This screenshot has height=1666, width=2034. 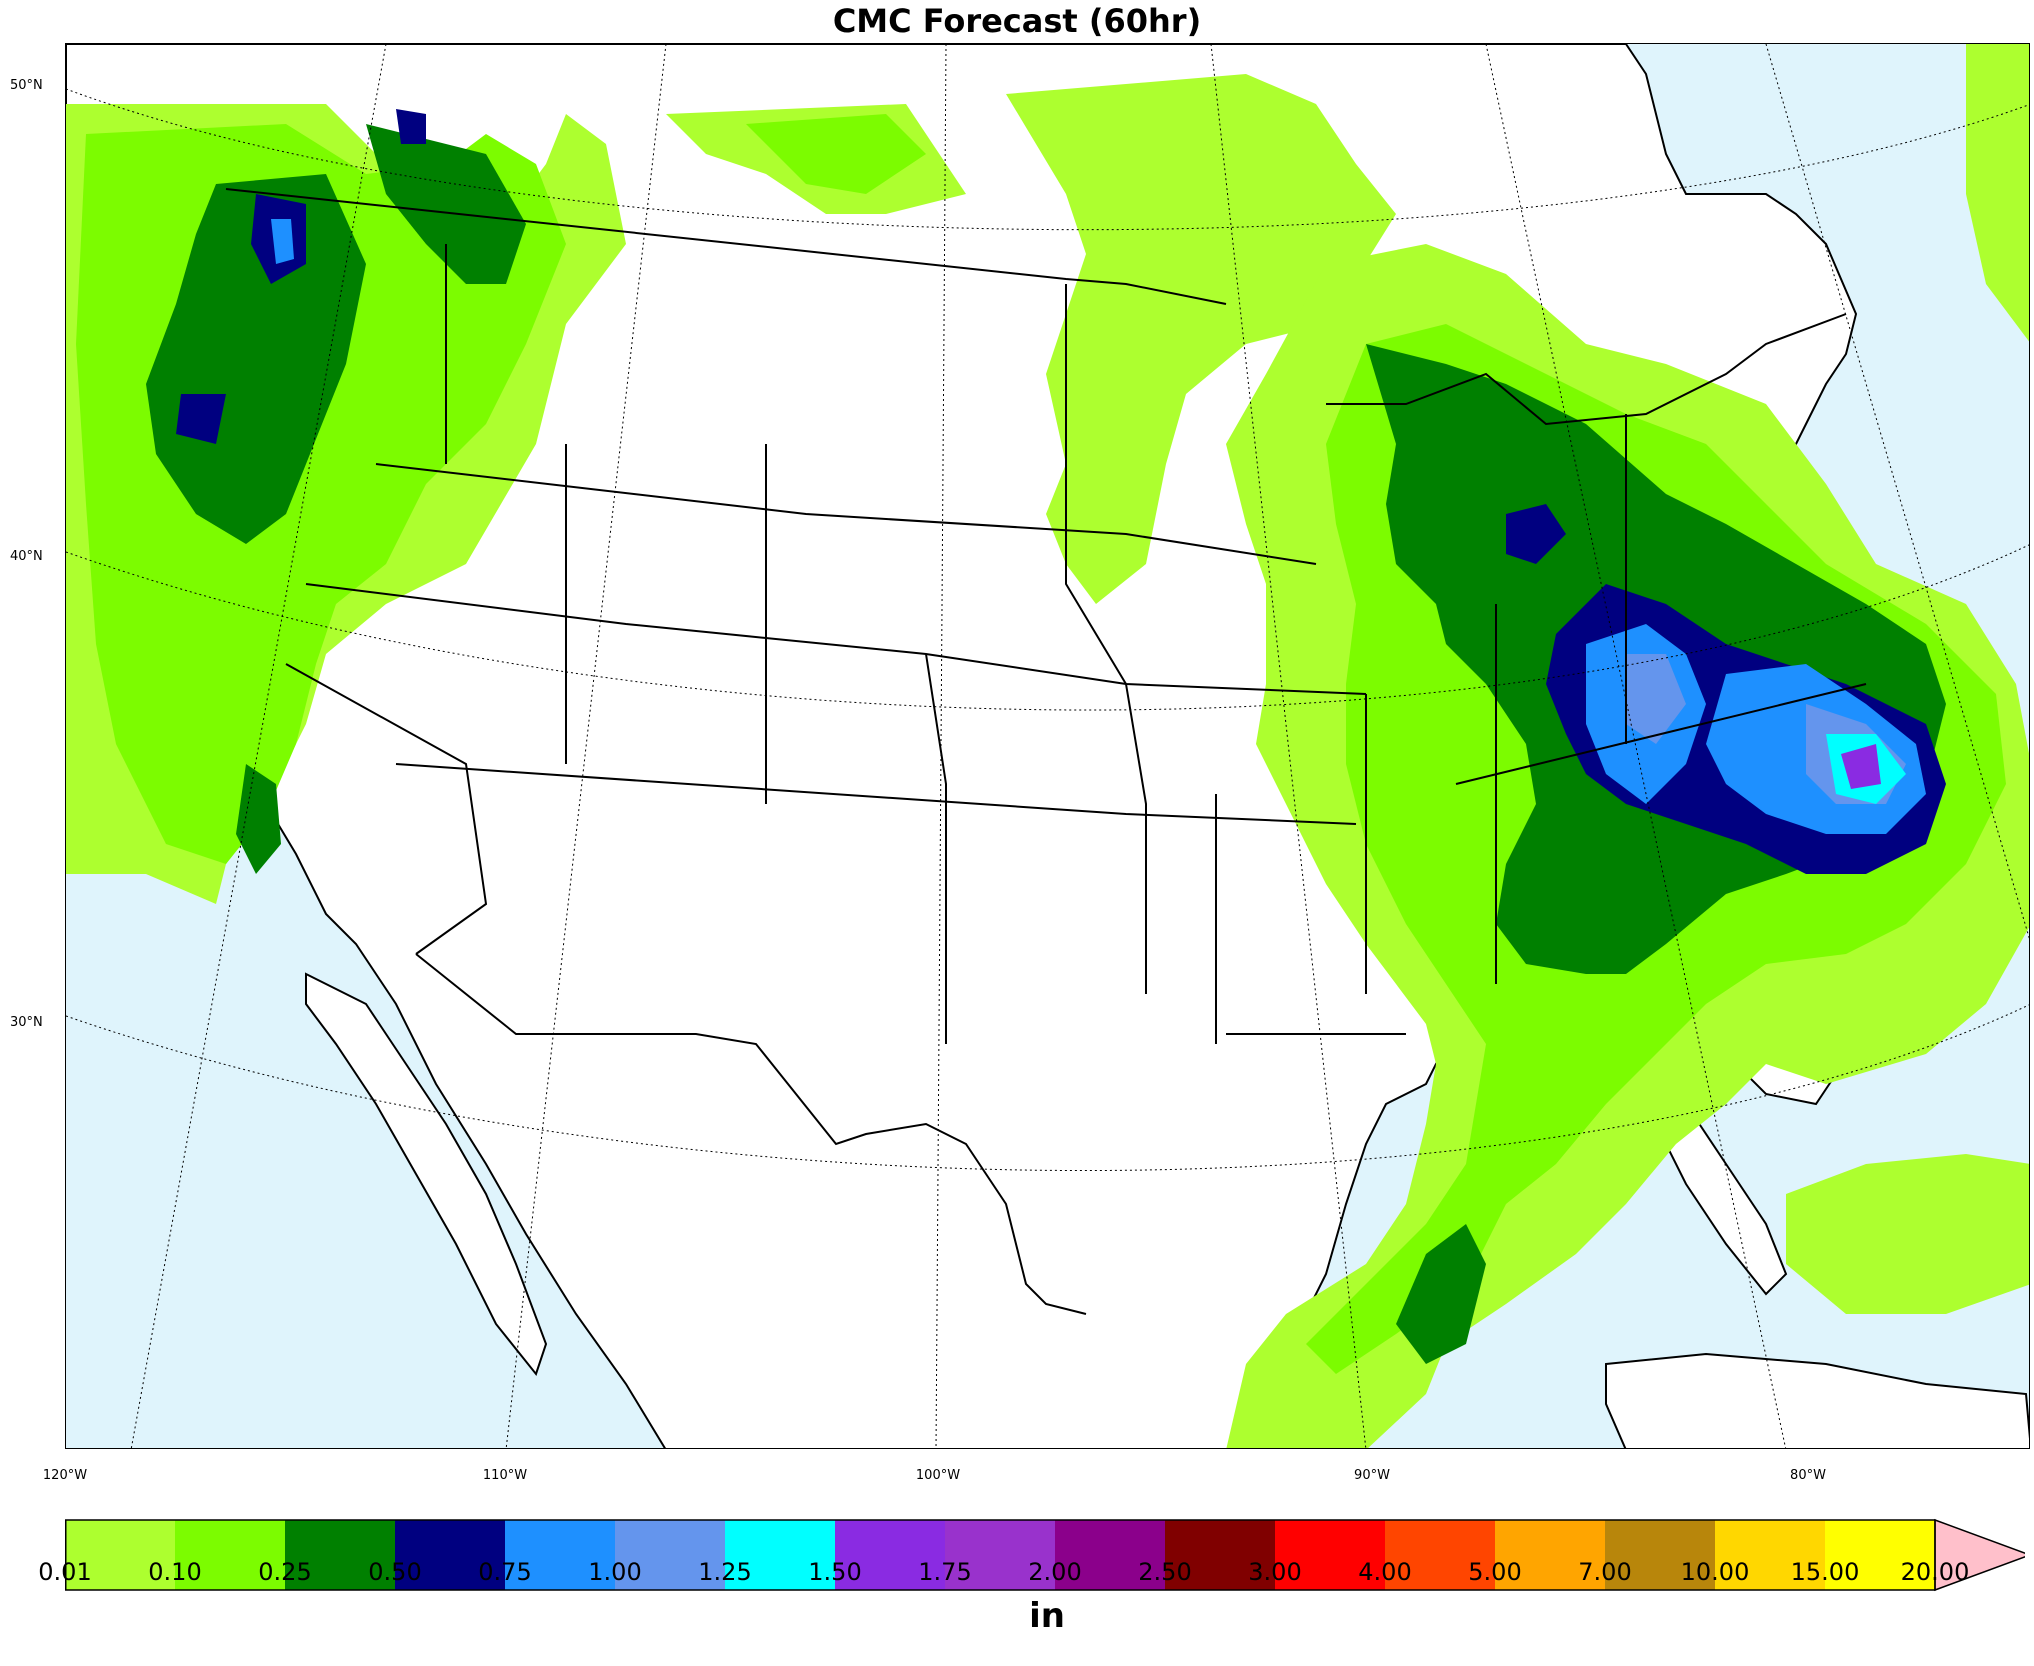 I want to click on colorbar-tick-label: 5.00, so click(x=1495, y=1572).